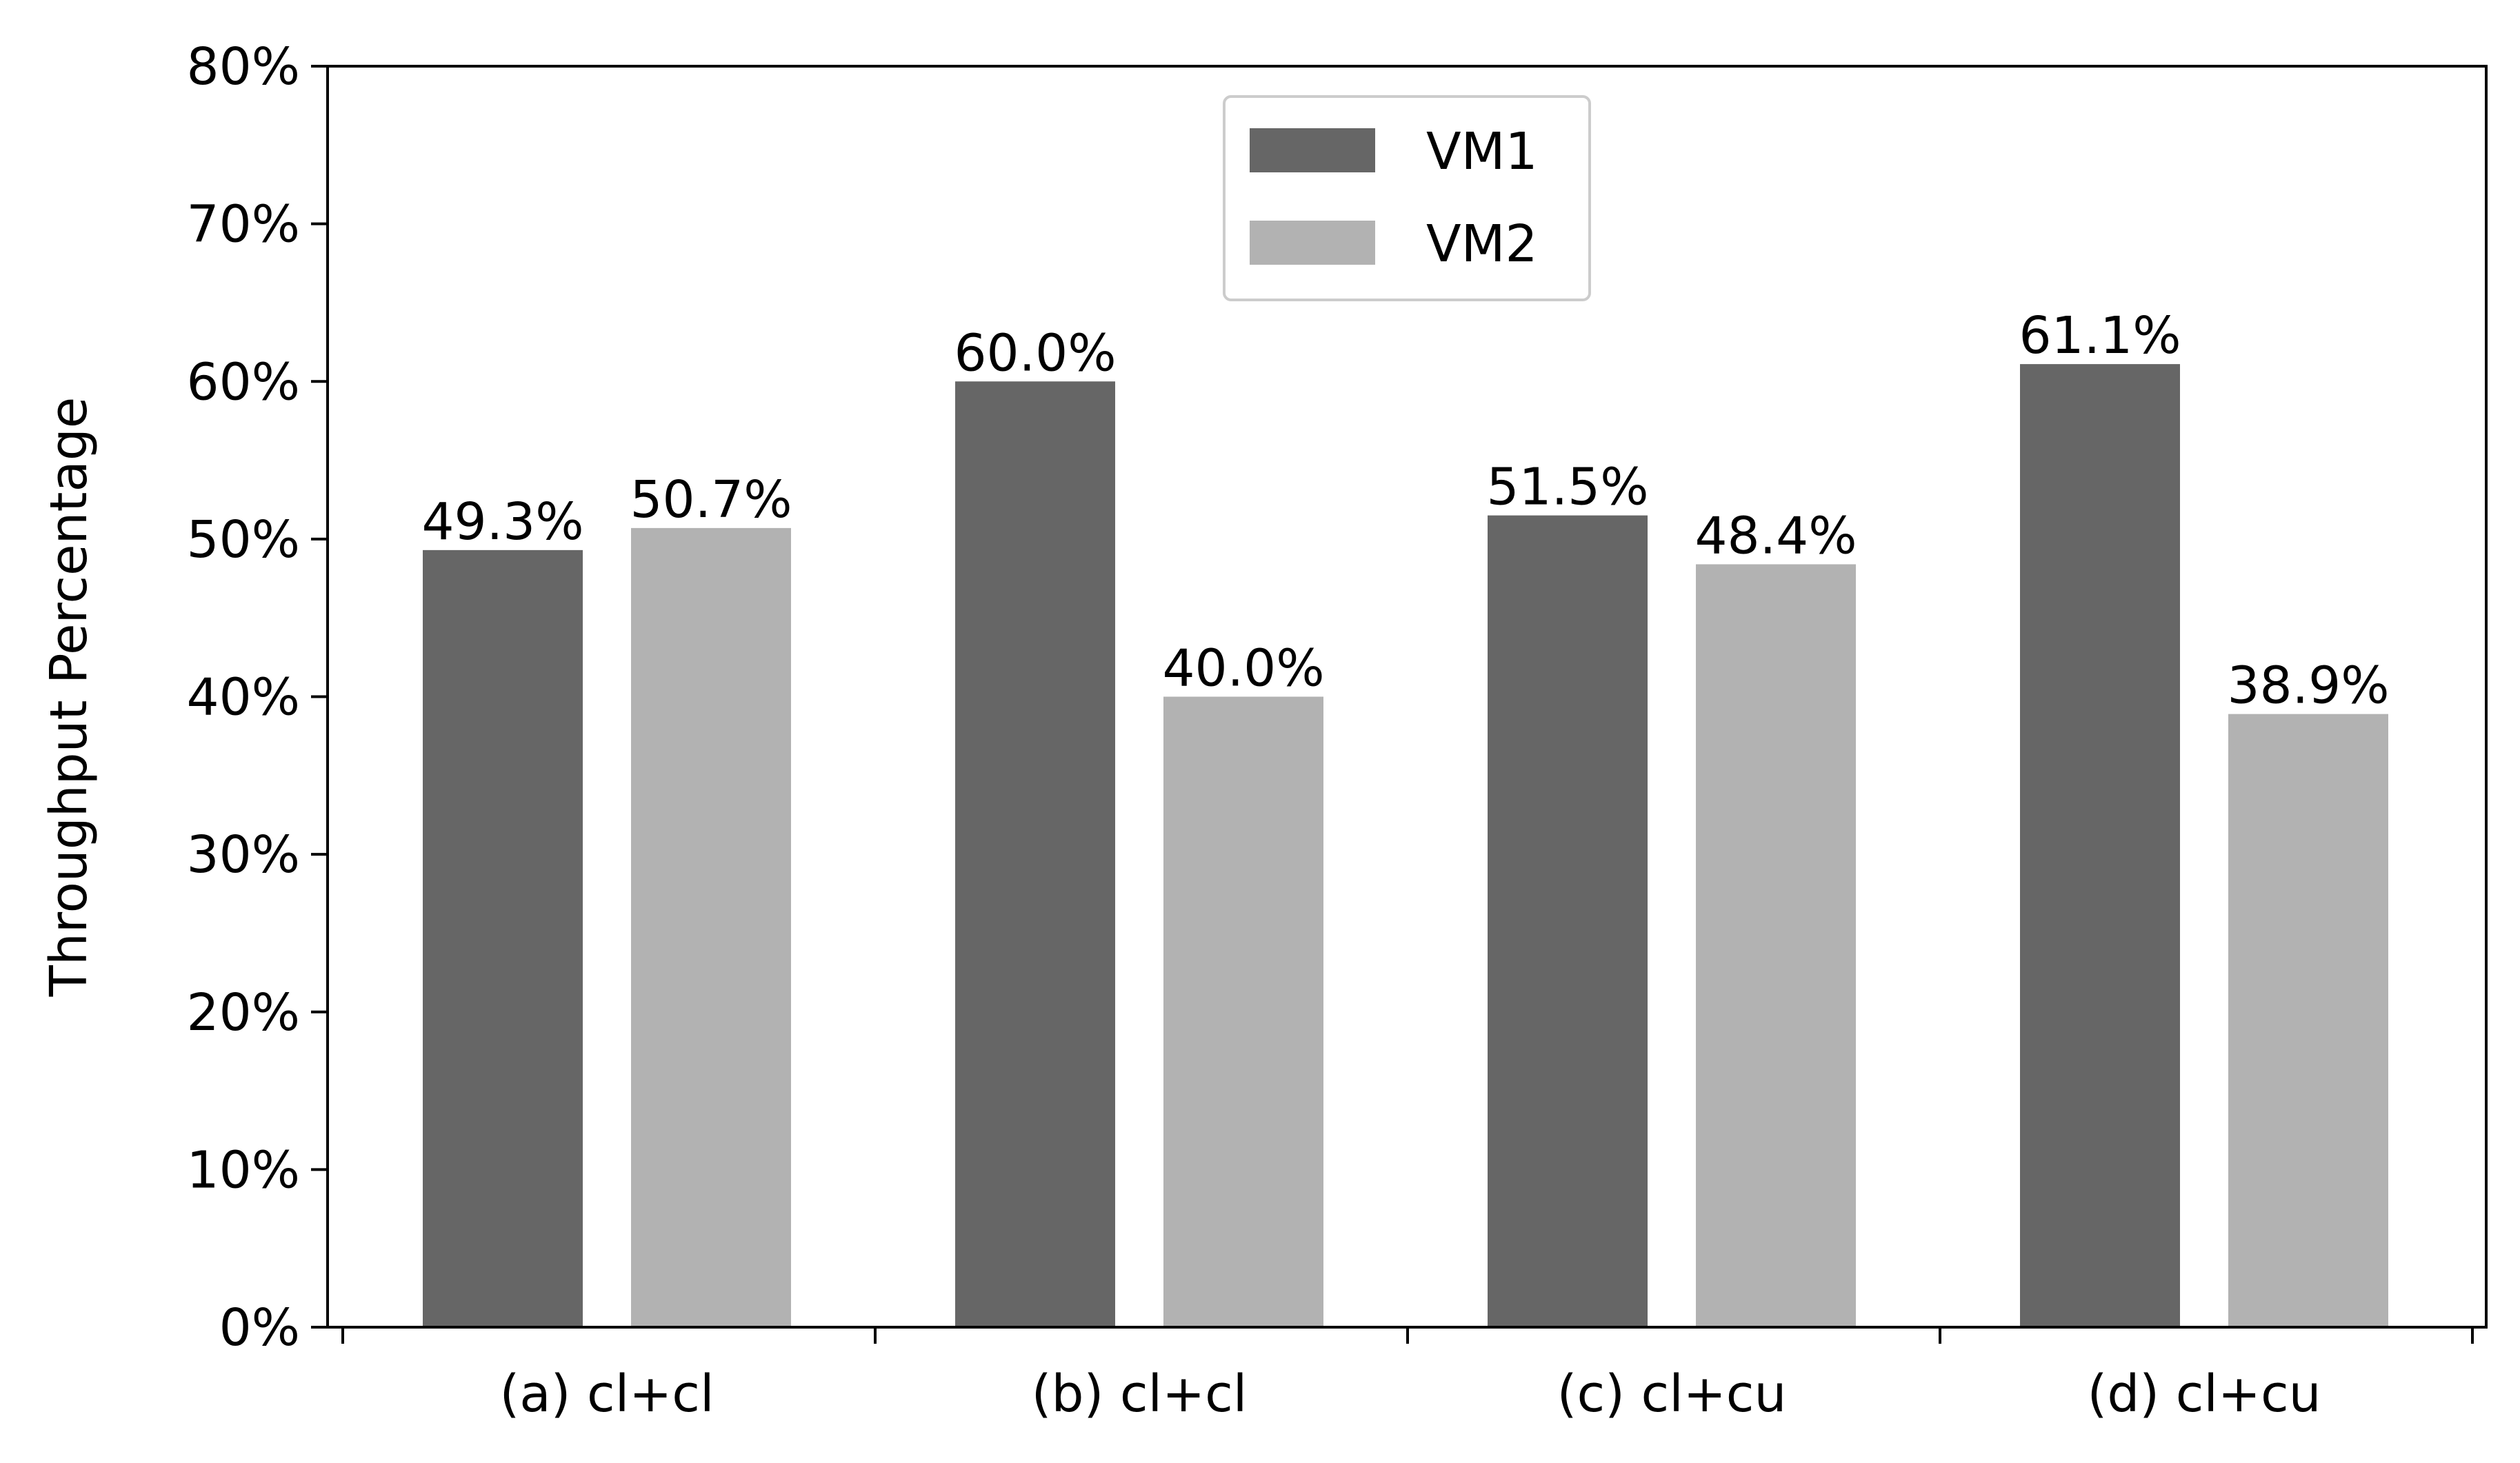 The width and height of the screenshot is (2520, 1463). What do you see at coordinates (1407, 1375) in the screenshot?
I see `x-axis: (a) cl+cl (b) cl+cl (c) cl+cu (d) cl+cu` at bounding box center [1407, 1375].